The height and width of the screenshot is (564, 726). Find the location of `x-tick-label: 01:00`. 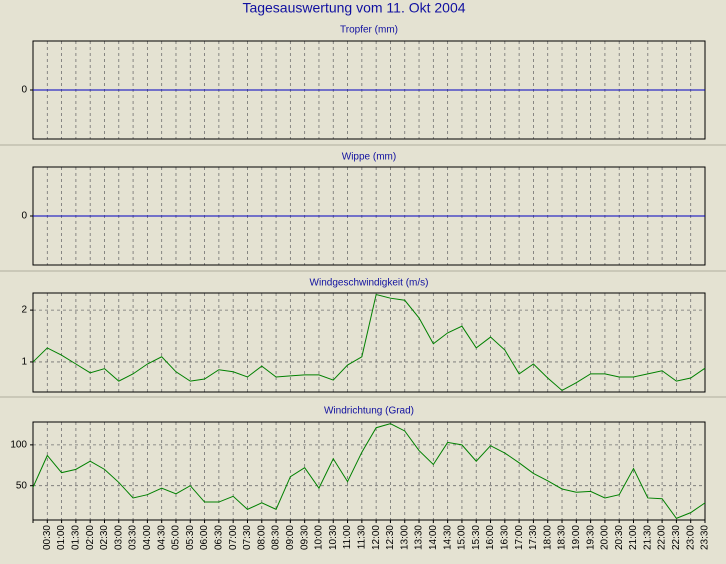

x-tick-label: 01:00 is located at coordinates (61, 537).